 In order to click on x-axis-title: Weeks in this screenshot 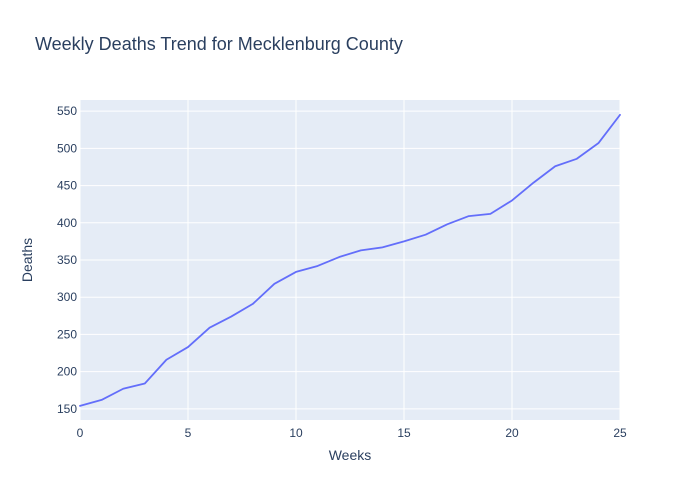, I will do `click(350, 455)`.